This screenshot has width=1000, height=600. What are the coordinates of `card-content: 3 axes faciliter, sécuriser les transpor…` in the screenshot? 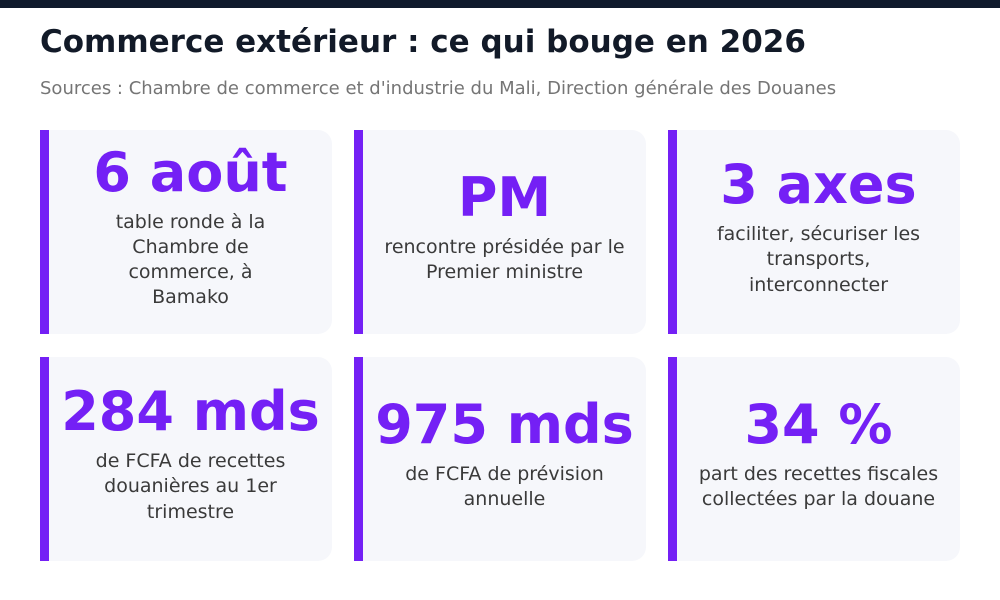 It's located at (818, 232).